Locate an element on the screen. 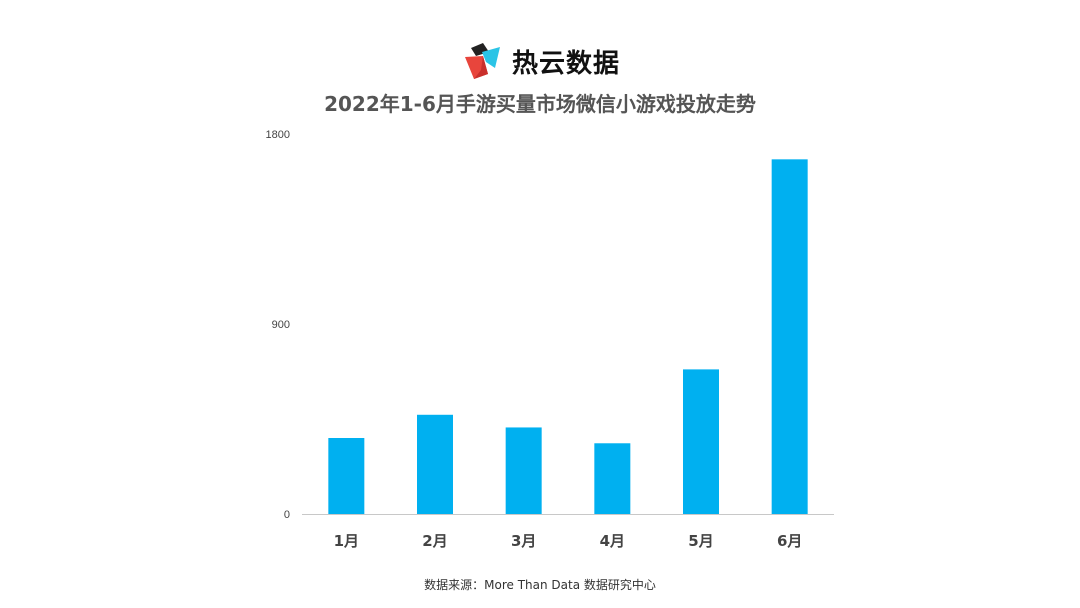 This screenshot has width=1080, height=608. y-tick-label: 0 is located at coordinates (287, 515).